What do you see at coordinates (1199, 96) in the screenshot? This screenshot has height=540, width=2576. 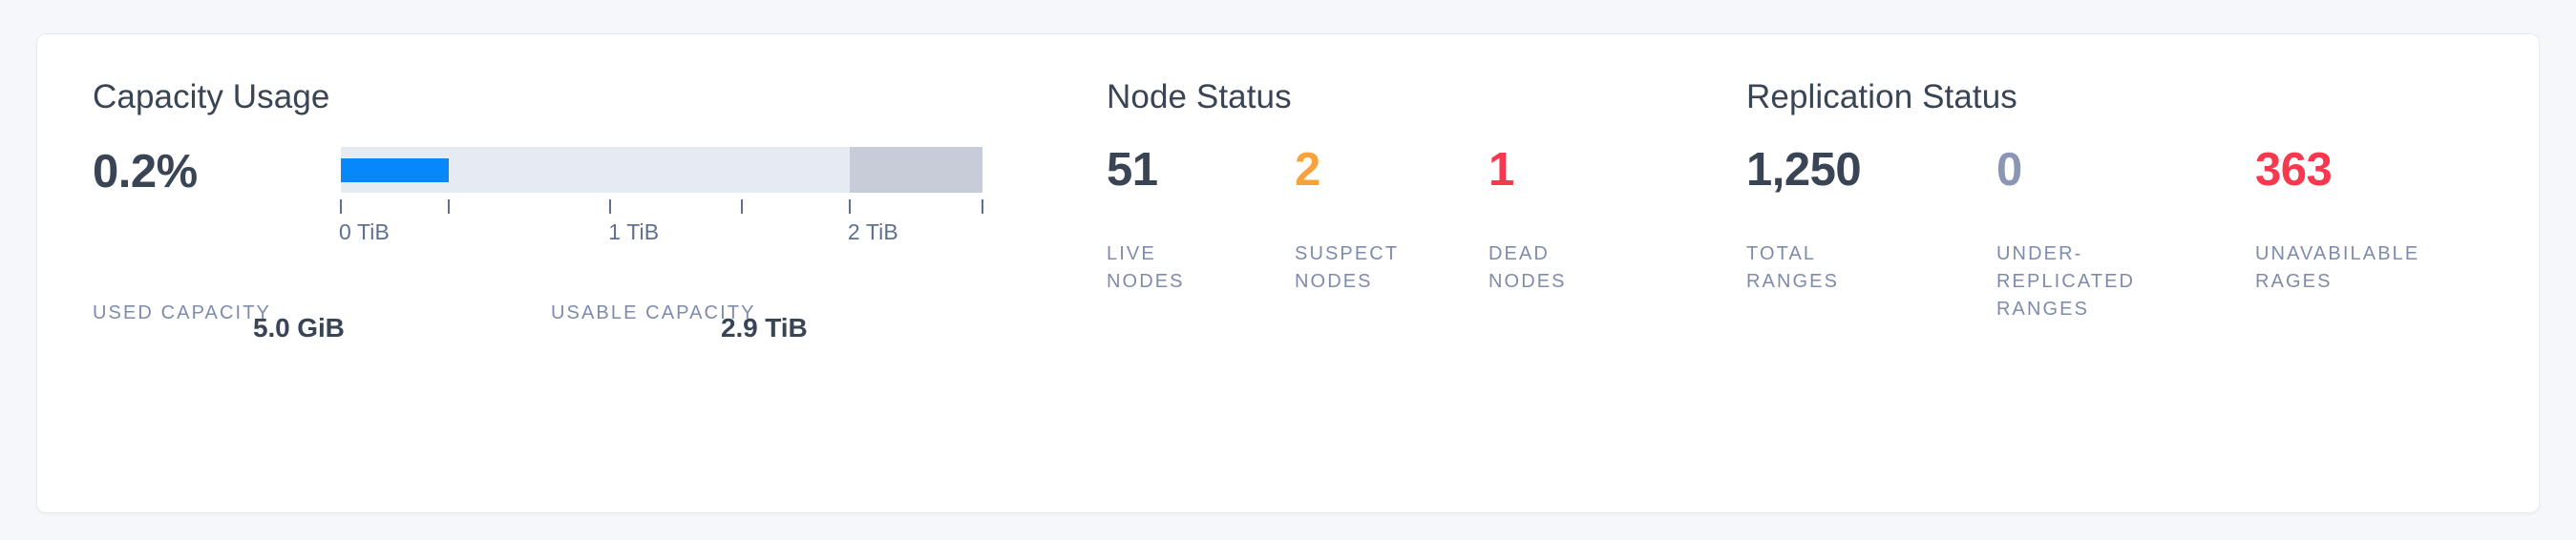 I see `node-status-title: Node Status` at bounding box center [1199, 96].